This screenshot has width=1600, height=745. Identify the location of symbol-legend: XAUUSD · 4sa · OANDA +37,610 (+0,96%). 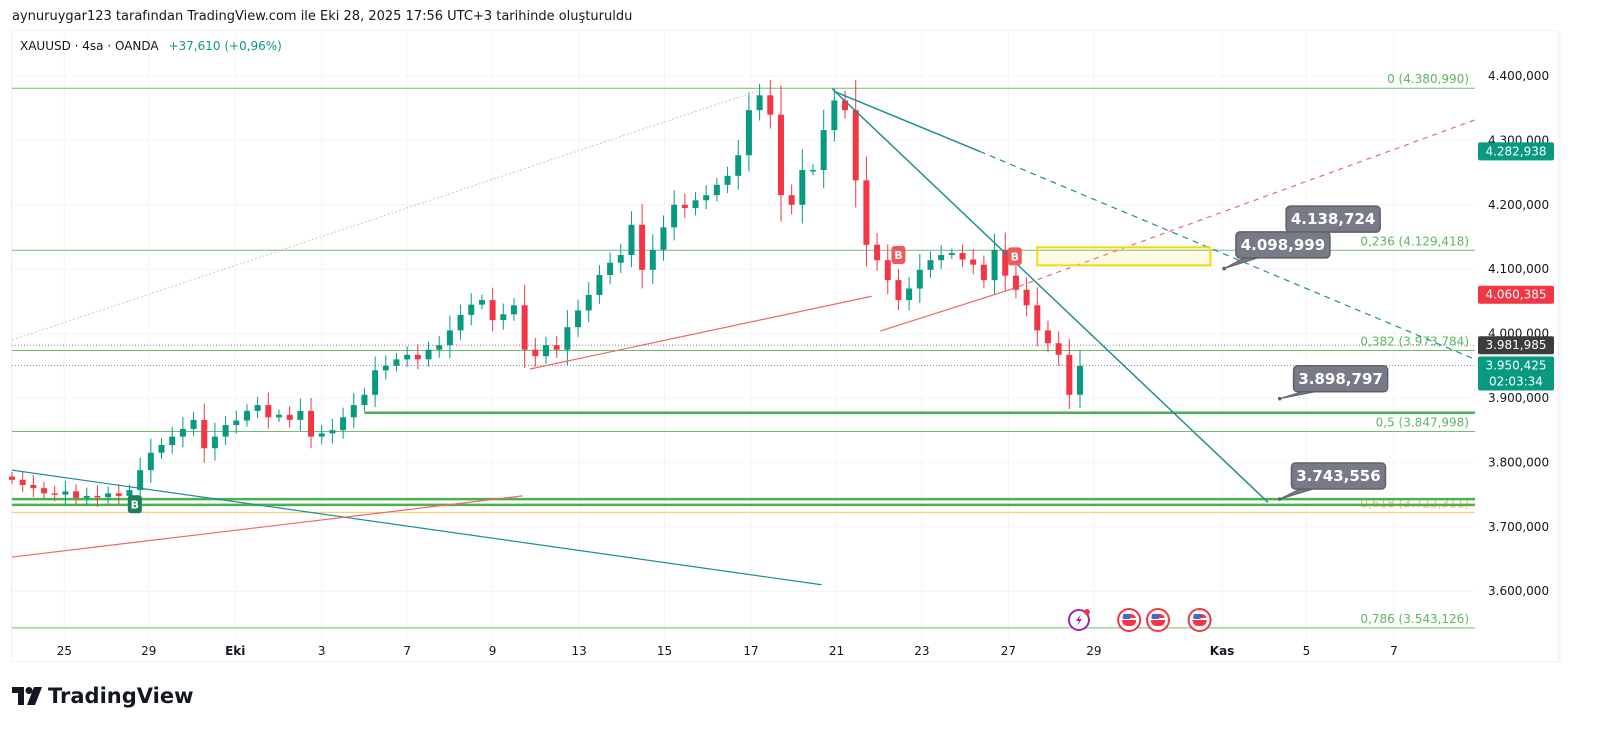
(151, 46).